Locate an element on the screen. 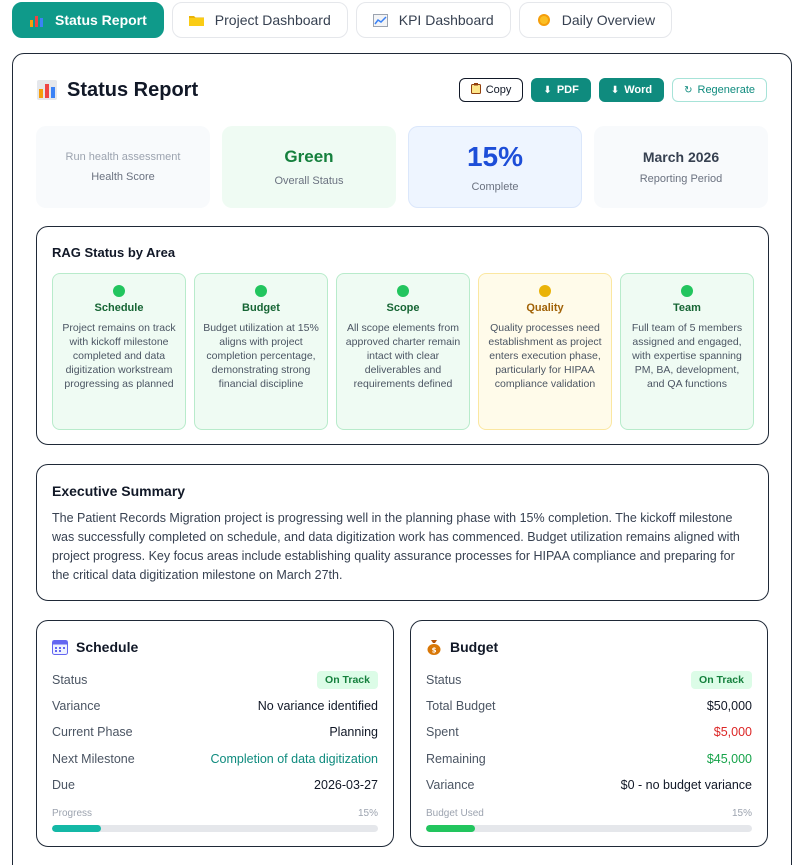 The image size is (797, 865). schedule-due-row: Due 2026-03-27 is located at coordinates (215, 785).